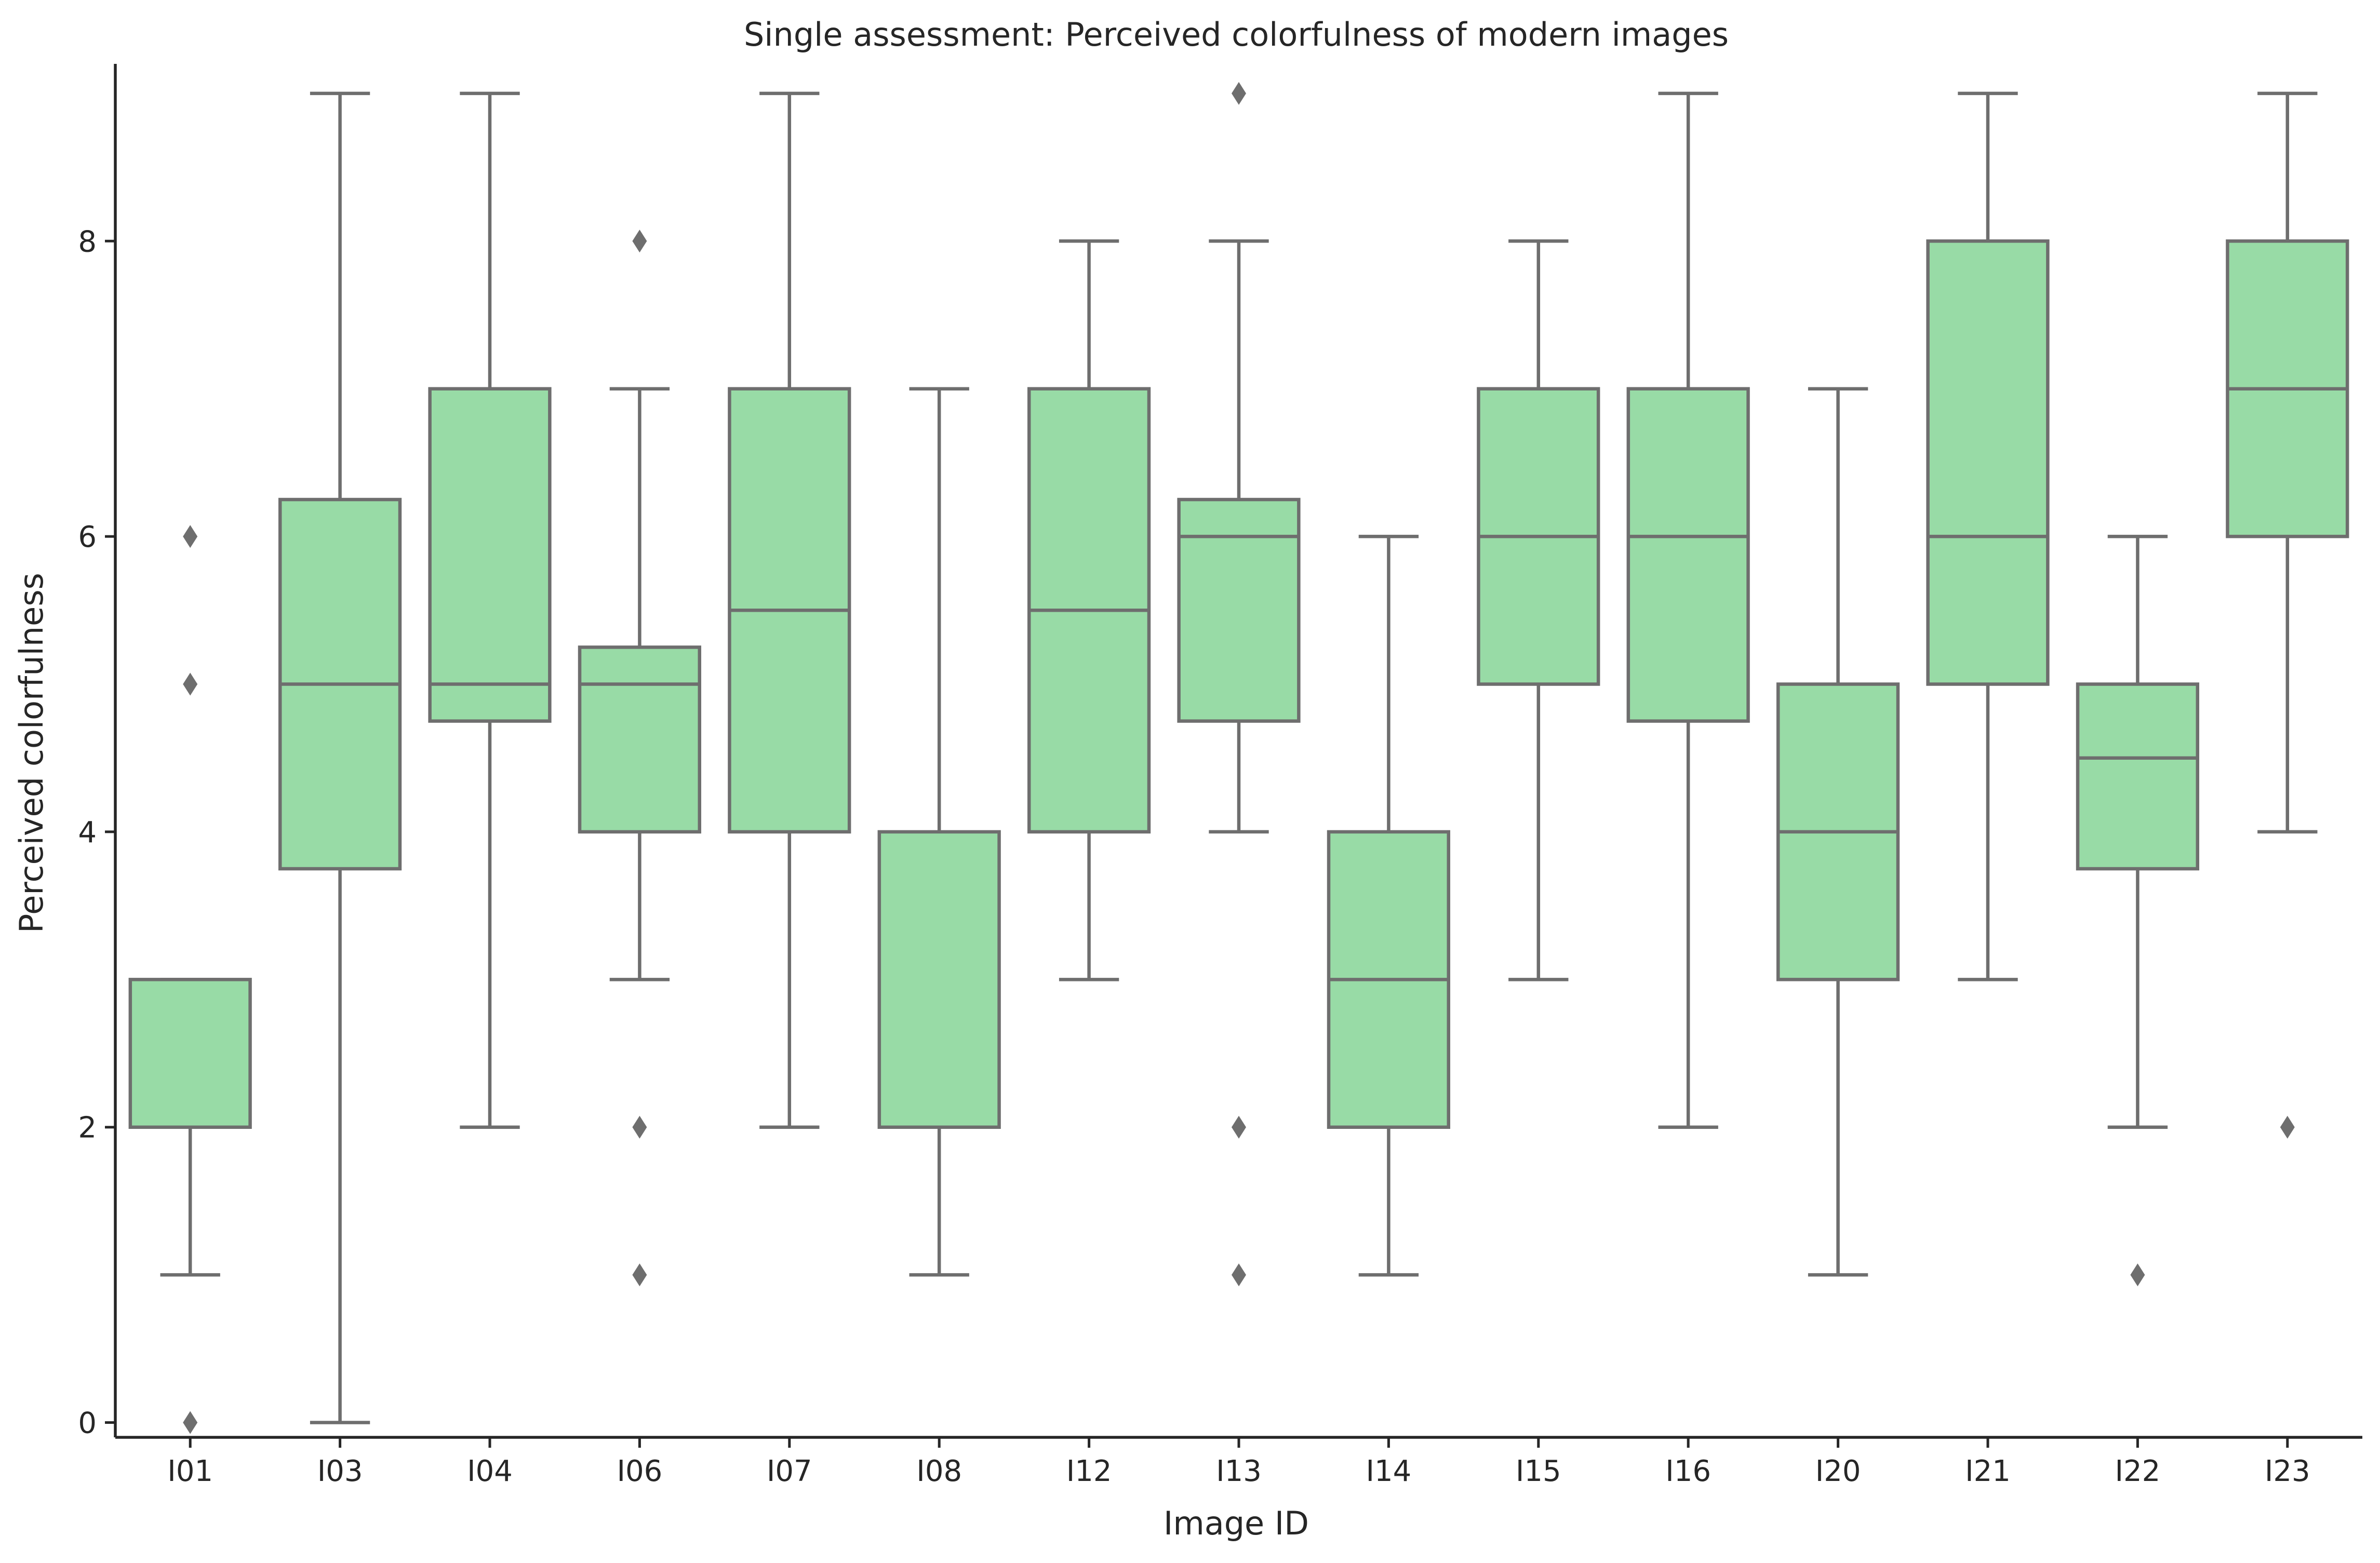 The image size is (2380, 1563). I want to click on x-tick-label: I01, so click(190, 1471).